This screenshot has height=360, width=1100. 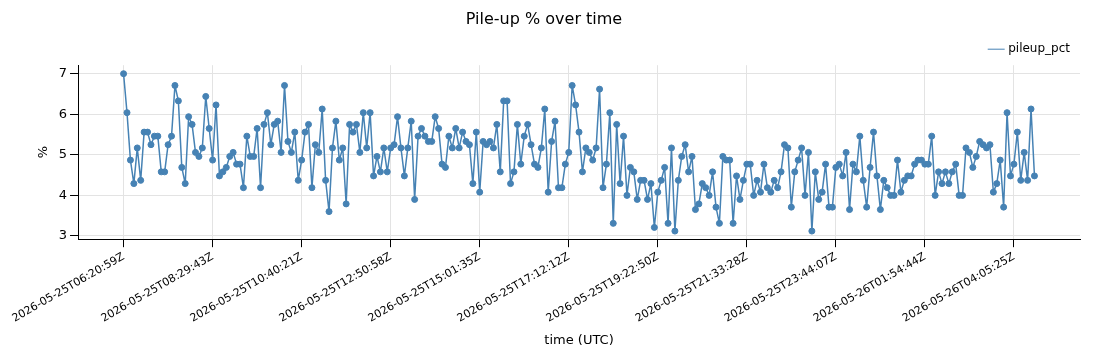 I want to click on y-tick-label: 5, so click(x=63, y=154).